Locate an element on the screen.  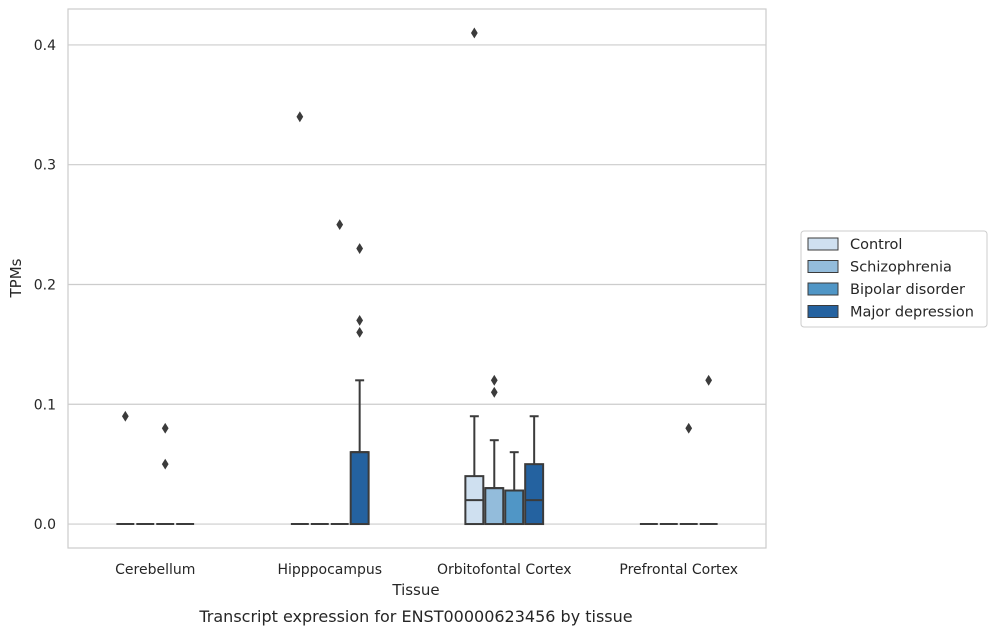
x-axis-label: Tissue is located at coordinates (415, 590).